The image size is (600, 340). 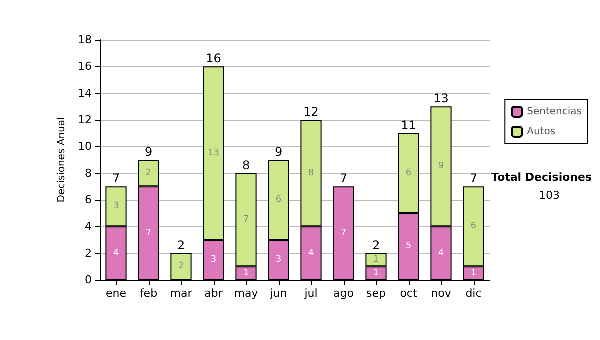 I want to click on y-tick-label: 0, so click(x=88, y=280).